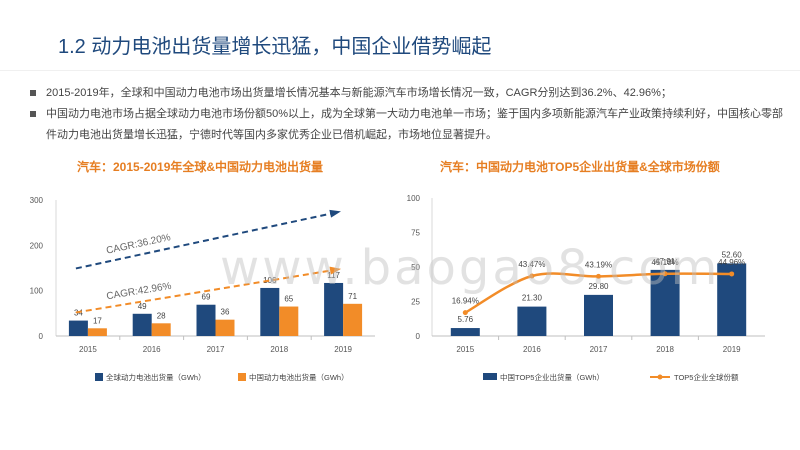  Describe the element at coordinates (335, 270) in the screenshot. I see `china-arrow-icon` at that location.